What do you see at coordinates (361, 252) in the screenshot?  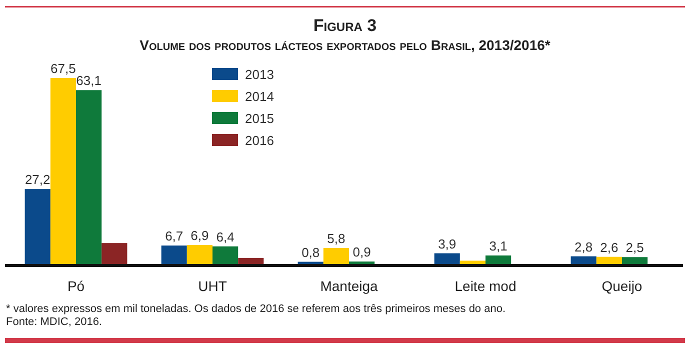 I see `data-label: 0,9` at bounding box center [361, 252].